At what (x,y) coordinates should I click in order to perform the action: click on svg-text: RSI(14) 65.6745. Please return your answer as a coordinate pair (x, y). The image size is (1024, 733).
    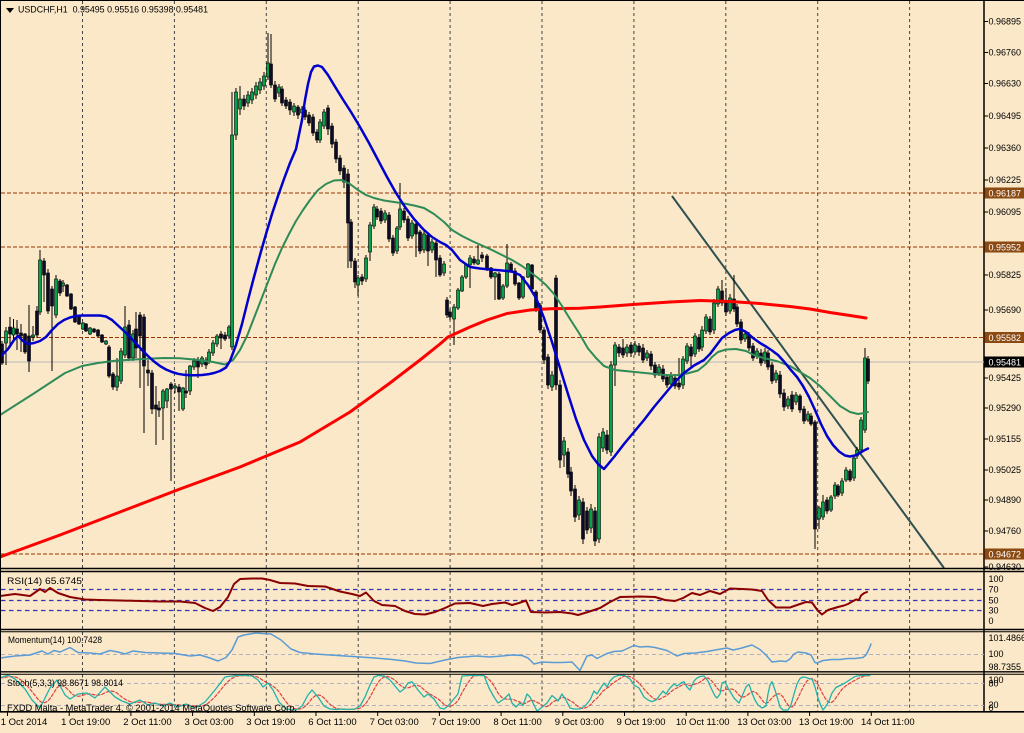
    Looking at the image, I should click on (44, 581).